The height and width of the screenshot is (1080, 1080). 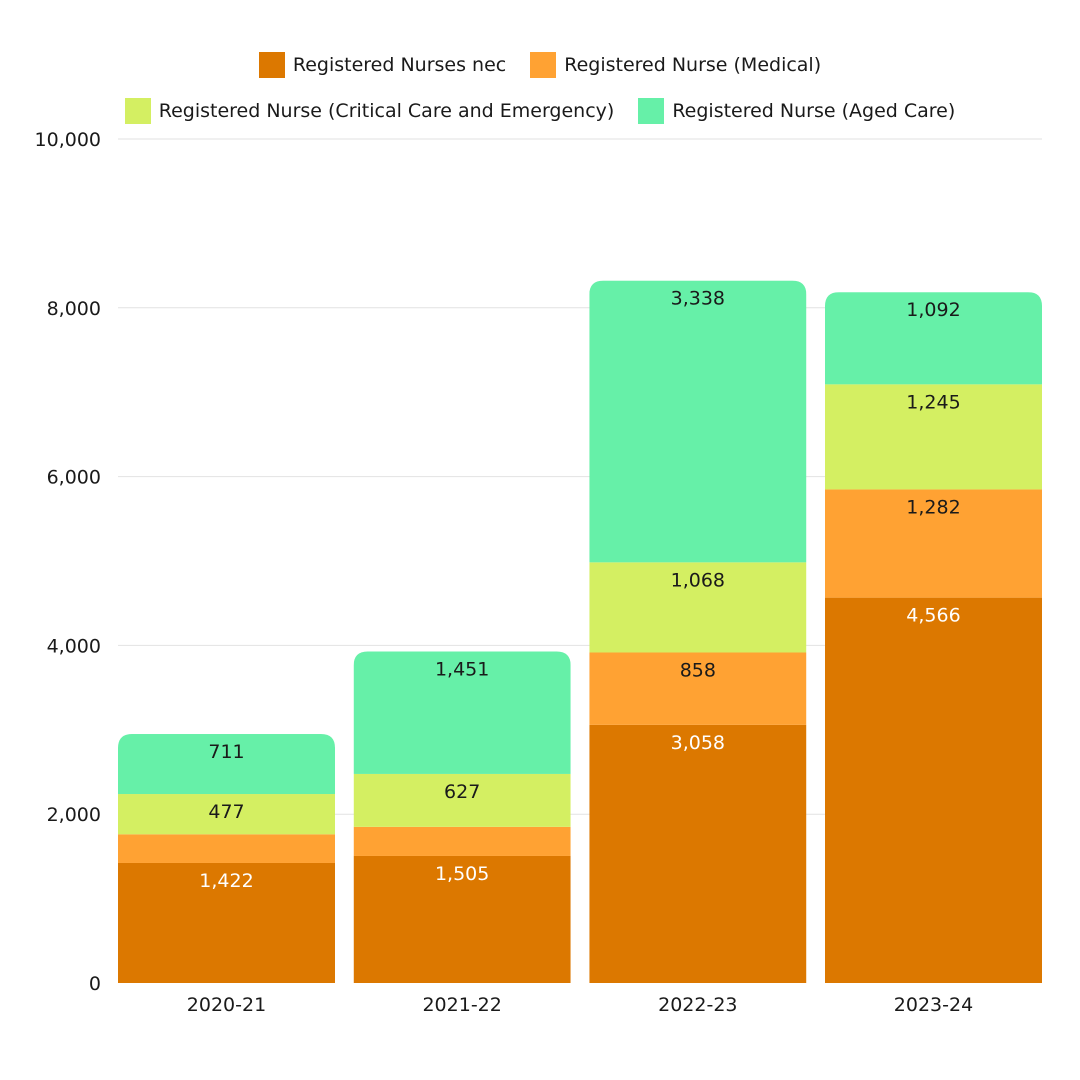 I want to click on data-label: 711, so click(x=226, y=752).